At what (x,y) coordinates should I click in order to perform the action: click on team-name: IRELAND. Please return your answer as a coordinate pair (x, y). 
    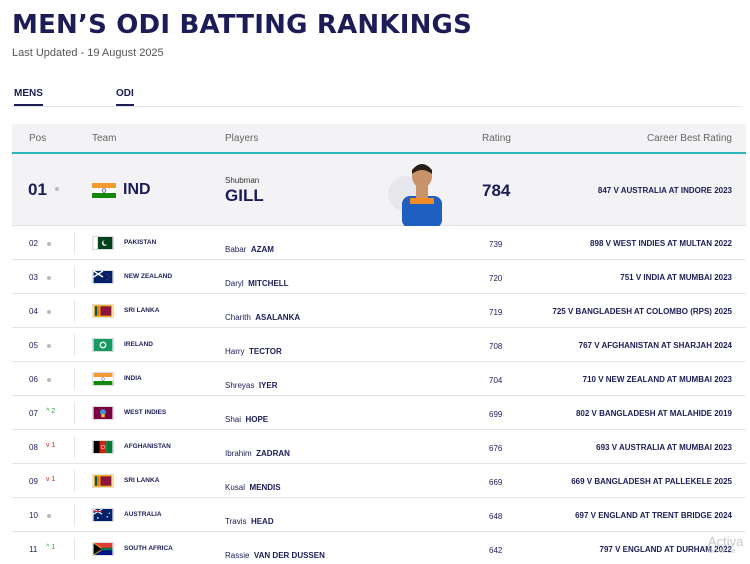
    Looking at the image, I should click on (138, 344).